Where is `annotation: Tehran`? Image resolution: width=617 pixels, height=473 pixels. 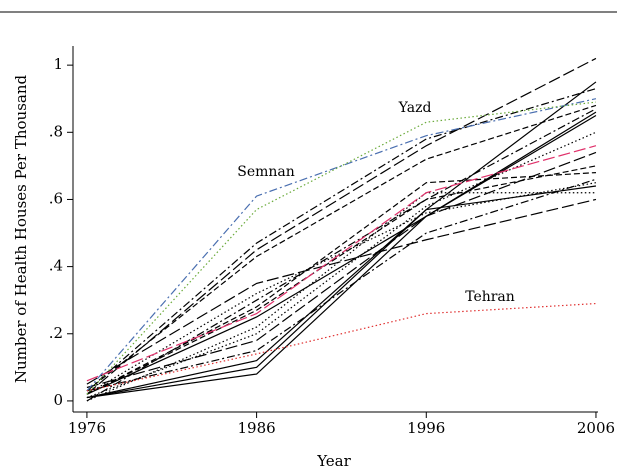 annotation: Tehran is located at coordinates (490, 297).